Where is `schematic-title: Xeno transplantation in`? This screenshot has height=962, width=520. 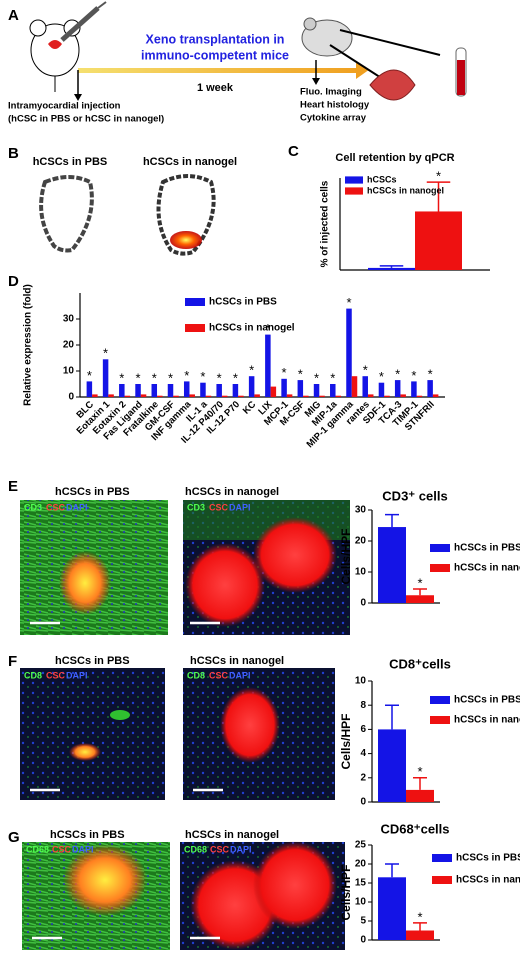
schematic-title: Xeno transplantation in is located at coordinates (215, 39).